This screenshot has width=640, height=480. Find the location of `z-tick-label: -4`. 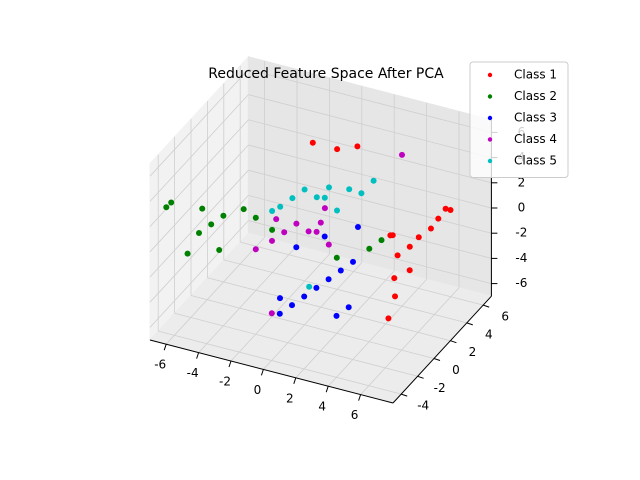

z-tick-label: -4 is located at coordinates (521, 258).